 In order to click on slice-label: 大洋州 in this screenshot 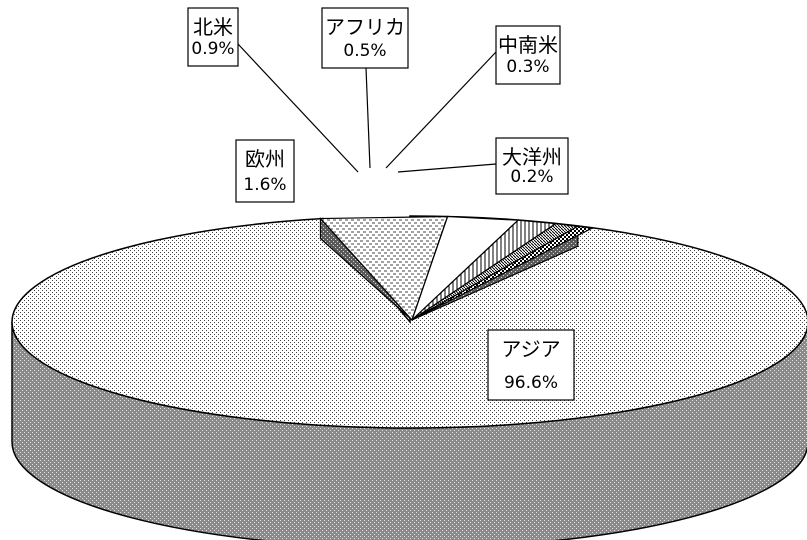, I will do `click(532, 157)`.